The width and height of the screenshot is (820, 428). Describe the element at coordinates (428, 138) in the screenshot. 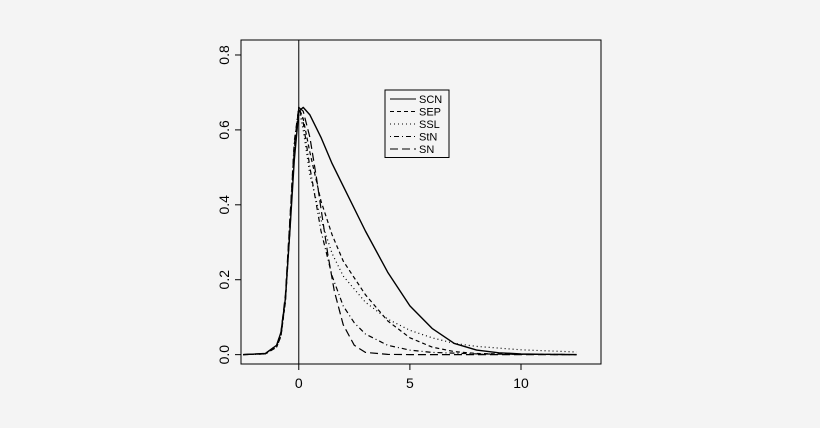

I see `legend-label-stn: StN` at that location.